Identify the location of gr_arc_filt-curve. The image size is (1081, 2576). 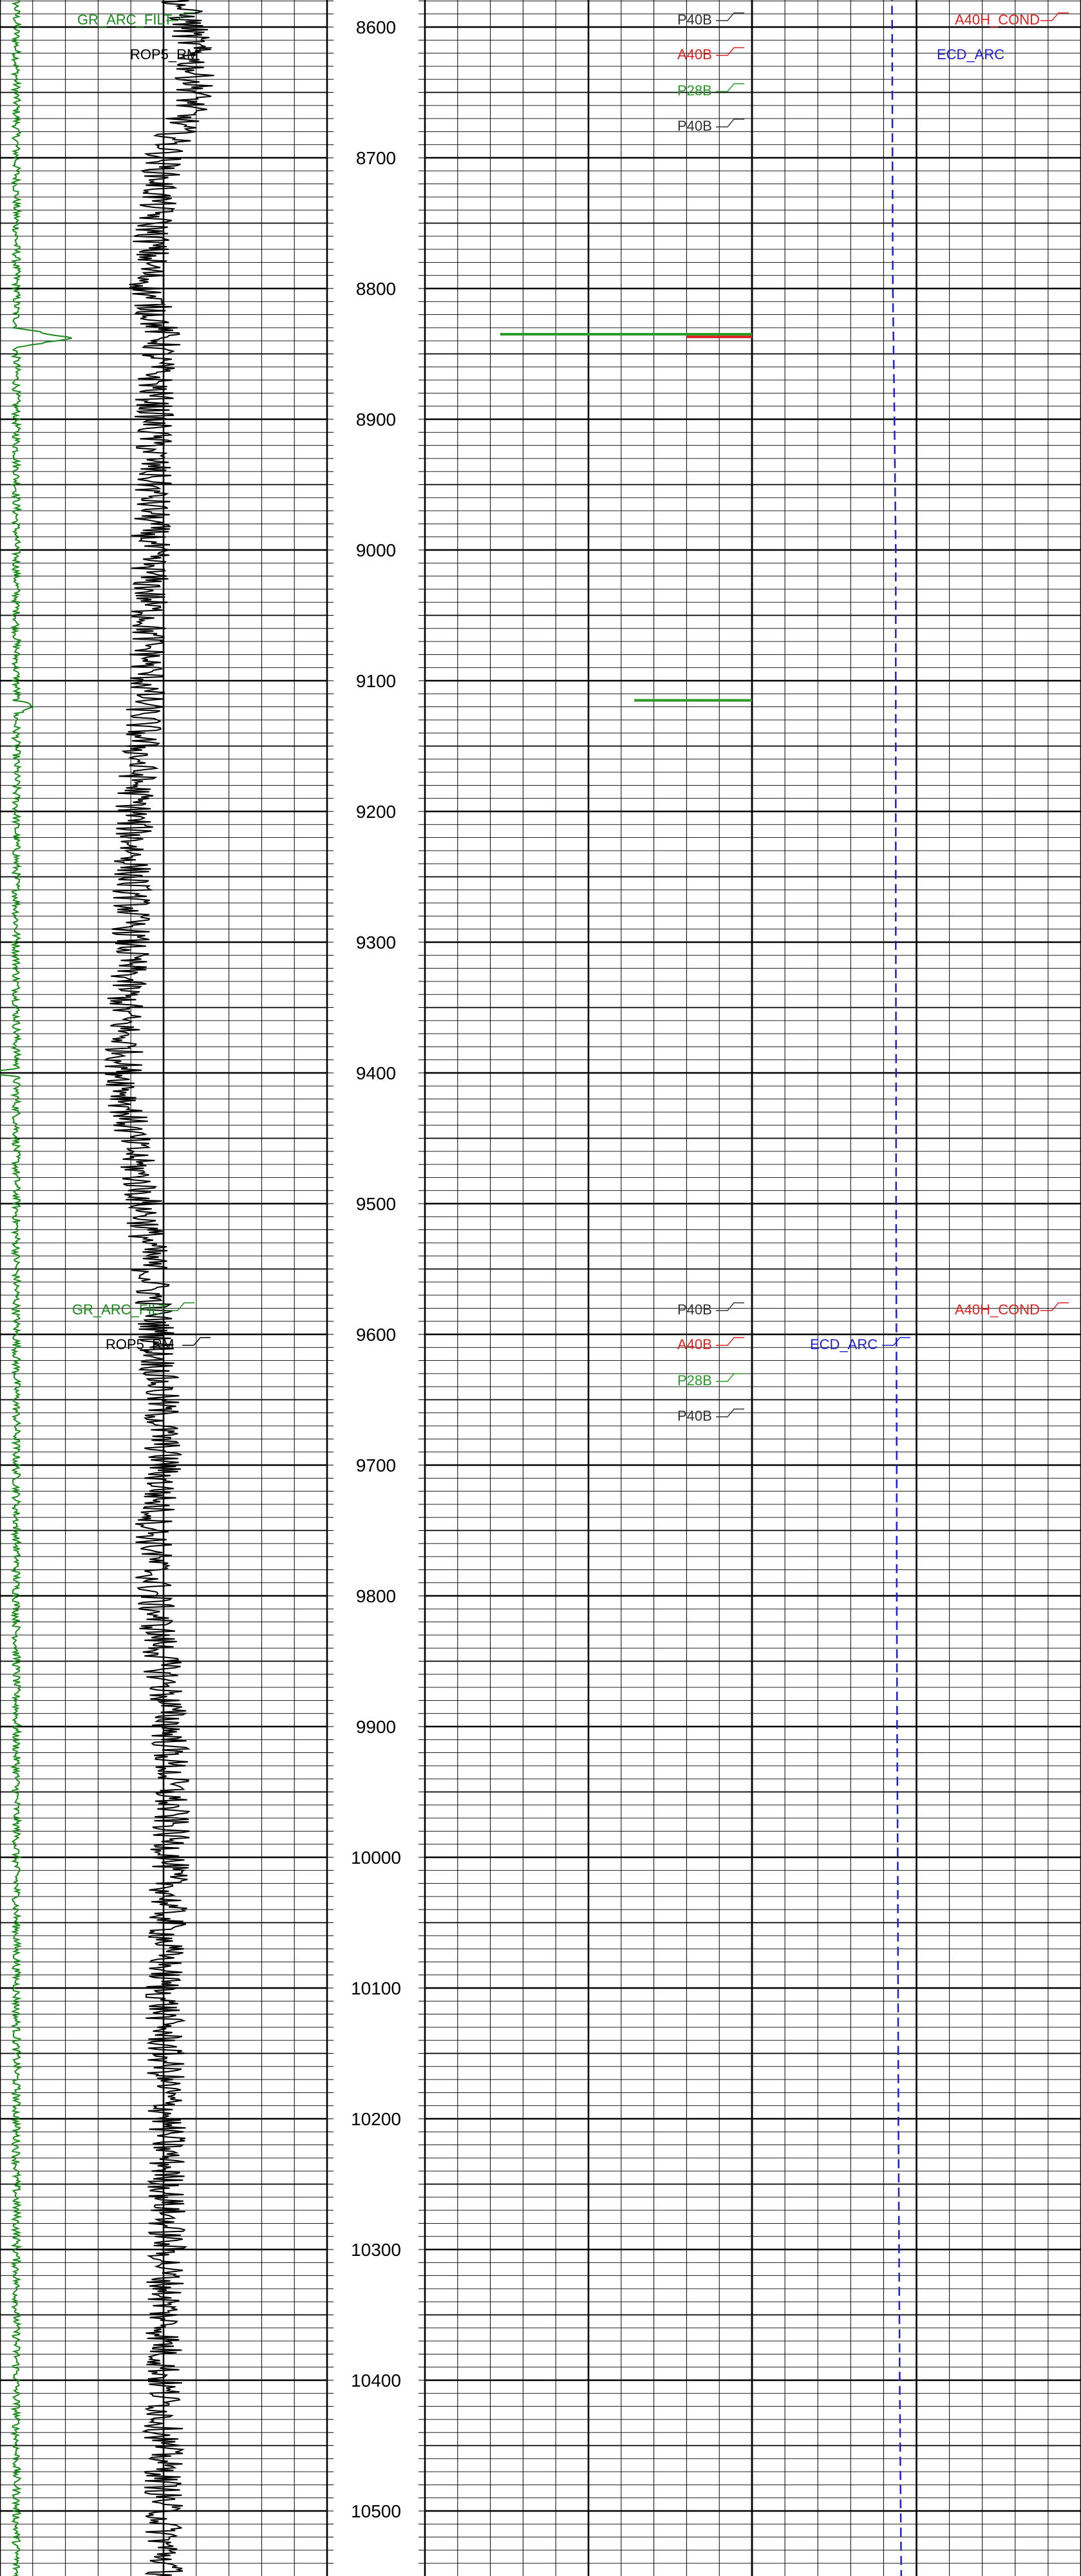
(36, 1288).